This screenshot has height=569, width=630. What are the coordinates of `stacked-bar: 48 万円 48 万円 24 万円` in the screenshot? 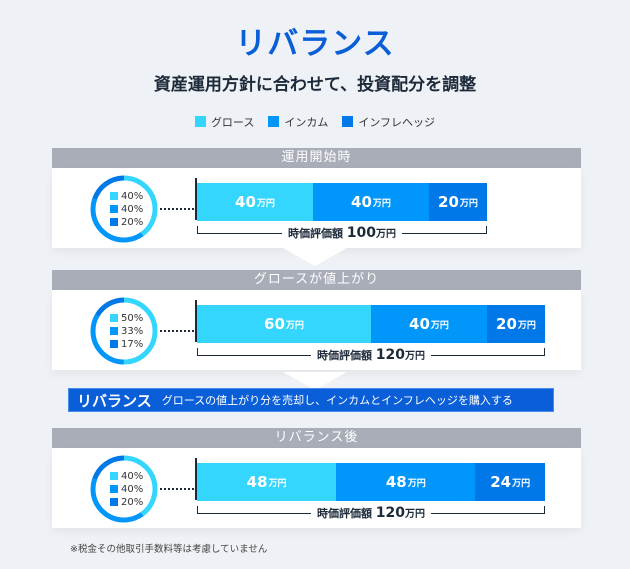 It's located at (371, 482).